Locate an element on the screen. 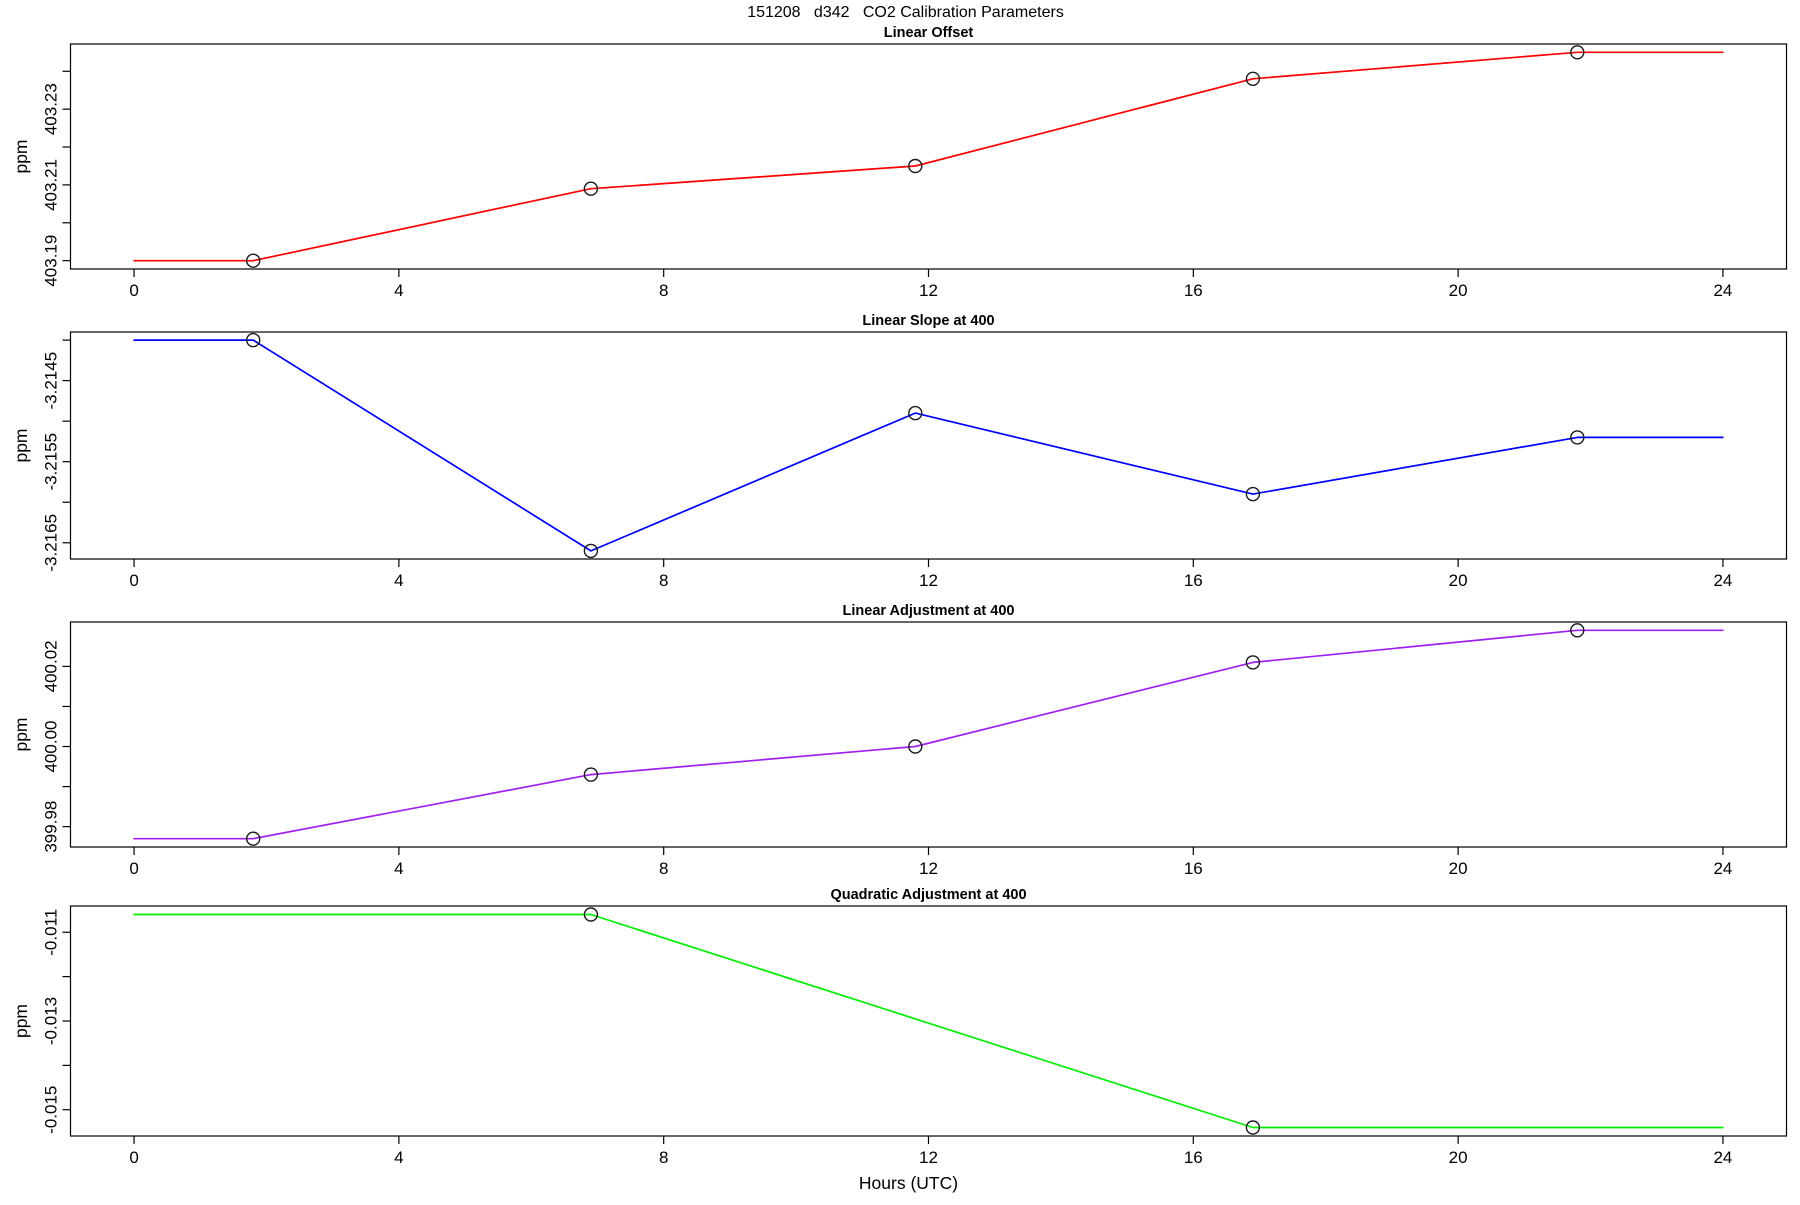  x-axis-caption: Hours (UTC) is located at coordinates (908, 1183).